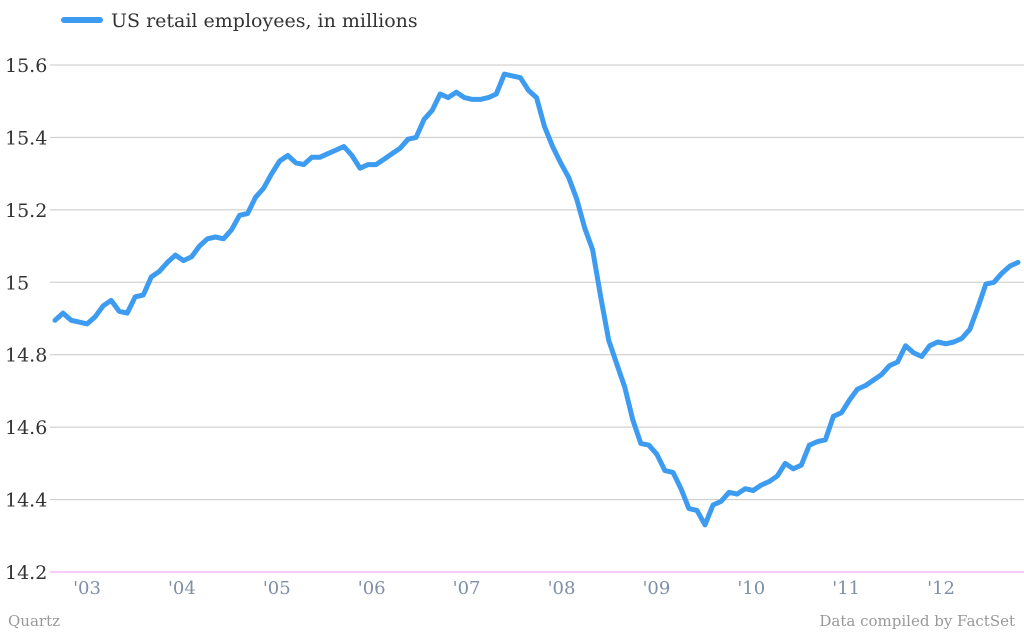 This screenshot has width=1024, height=638. I want to click on y-tick-label: 14.4, so click(26, 501).